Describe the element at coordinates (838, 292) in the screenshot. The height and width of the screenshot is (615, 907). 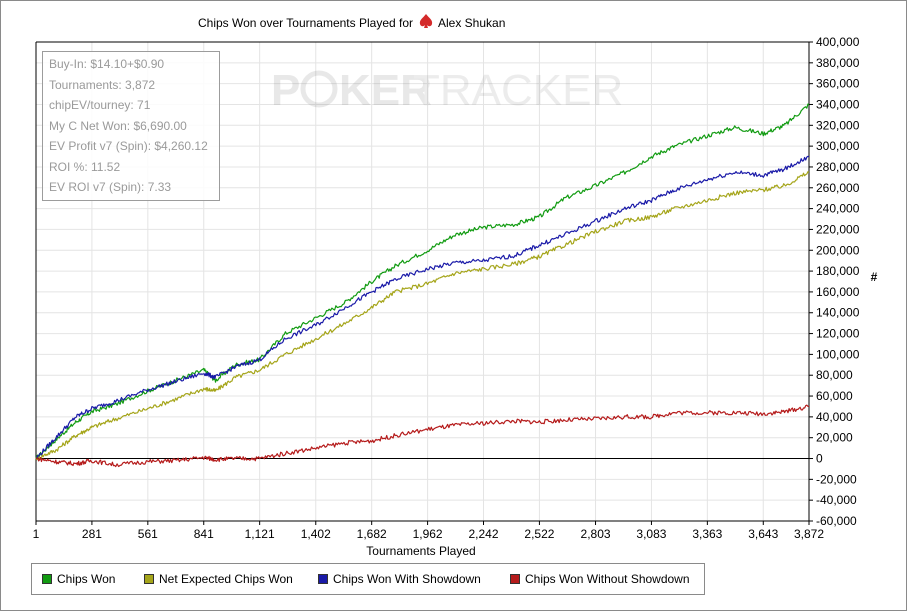
I see `y-tick-label: 160,000` at that location.